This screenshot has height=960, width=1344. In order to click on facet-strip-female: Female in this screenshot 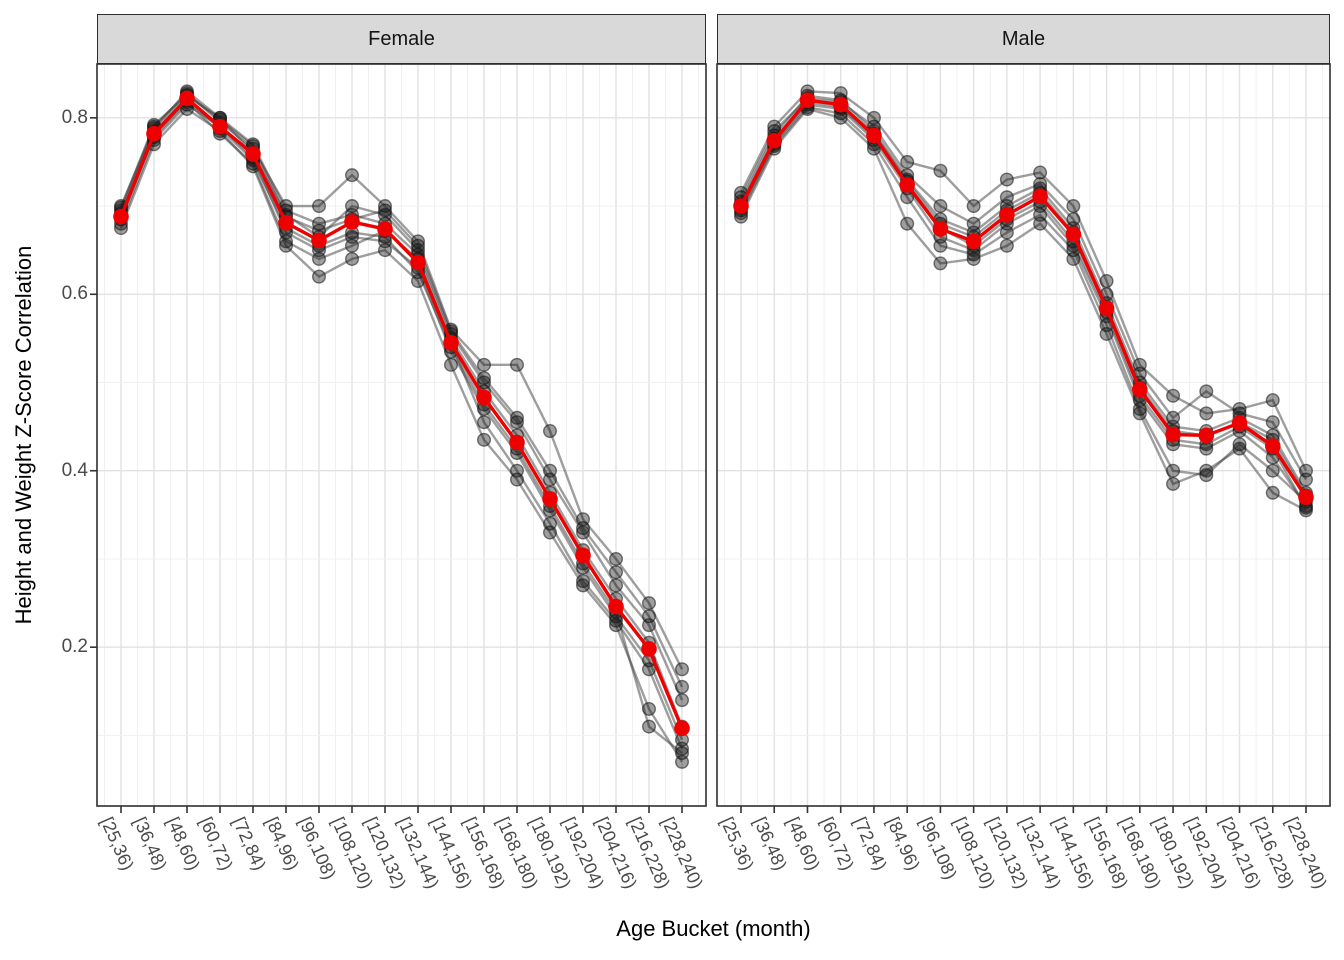, I will do `click(401, 39)`.